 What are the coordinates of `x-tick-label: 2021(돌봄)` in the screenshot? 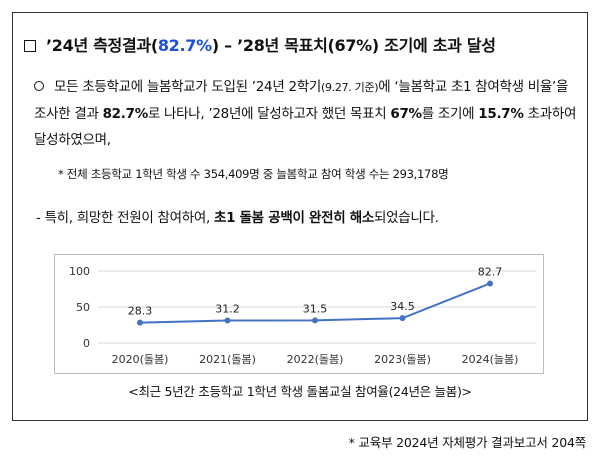 It's located at (227, 359).